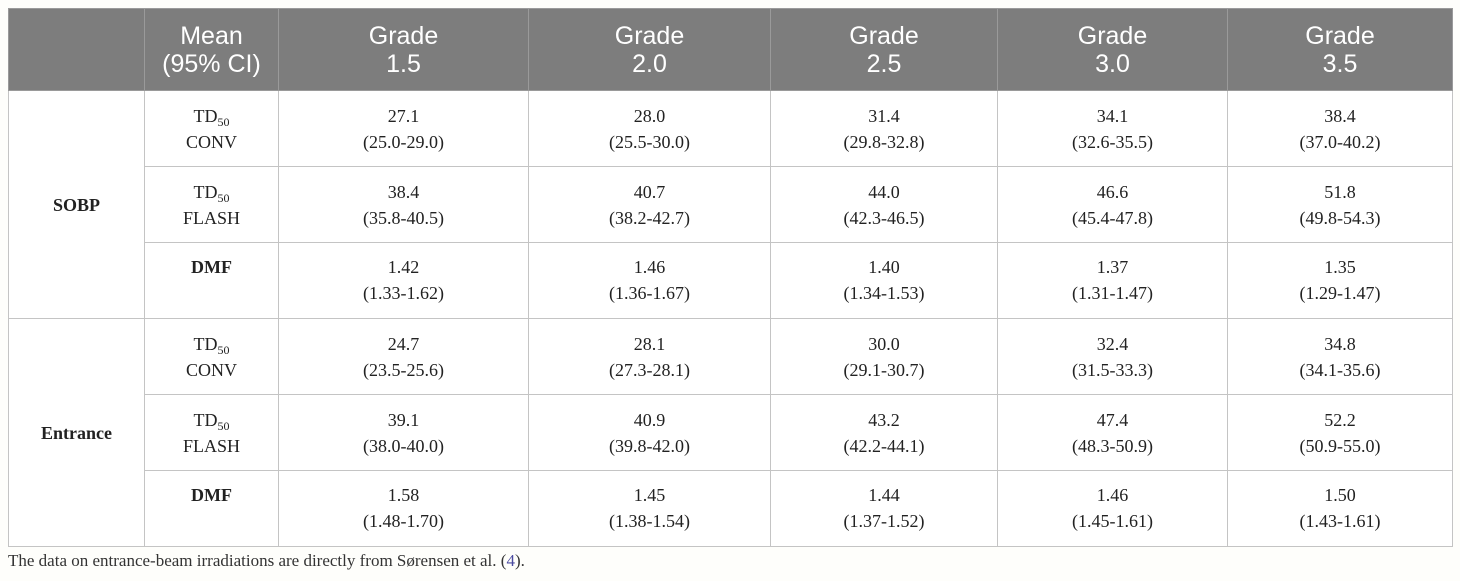 The width and height of the screenshot is (1460, 581). Describe the element at coordinates (884, 508) in the screenshot. I see `value-cell: 1.44 (1.37-1.52)` at that location.